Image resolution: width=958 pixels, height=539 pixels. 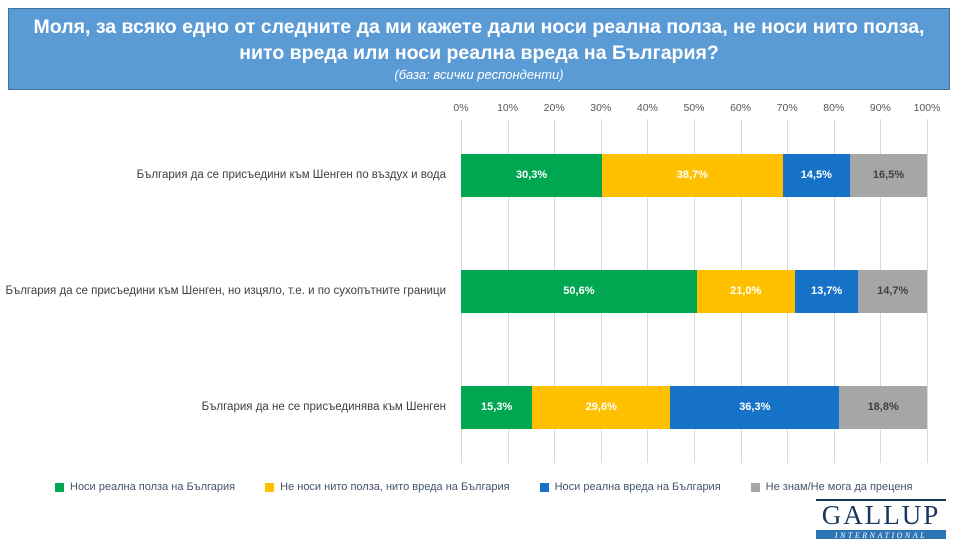 I want to click on x-axis-tick: 90%, so click(x=880, y=108).